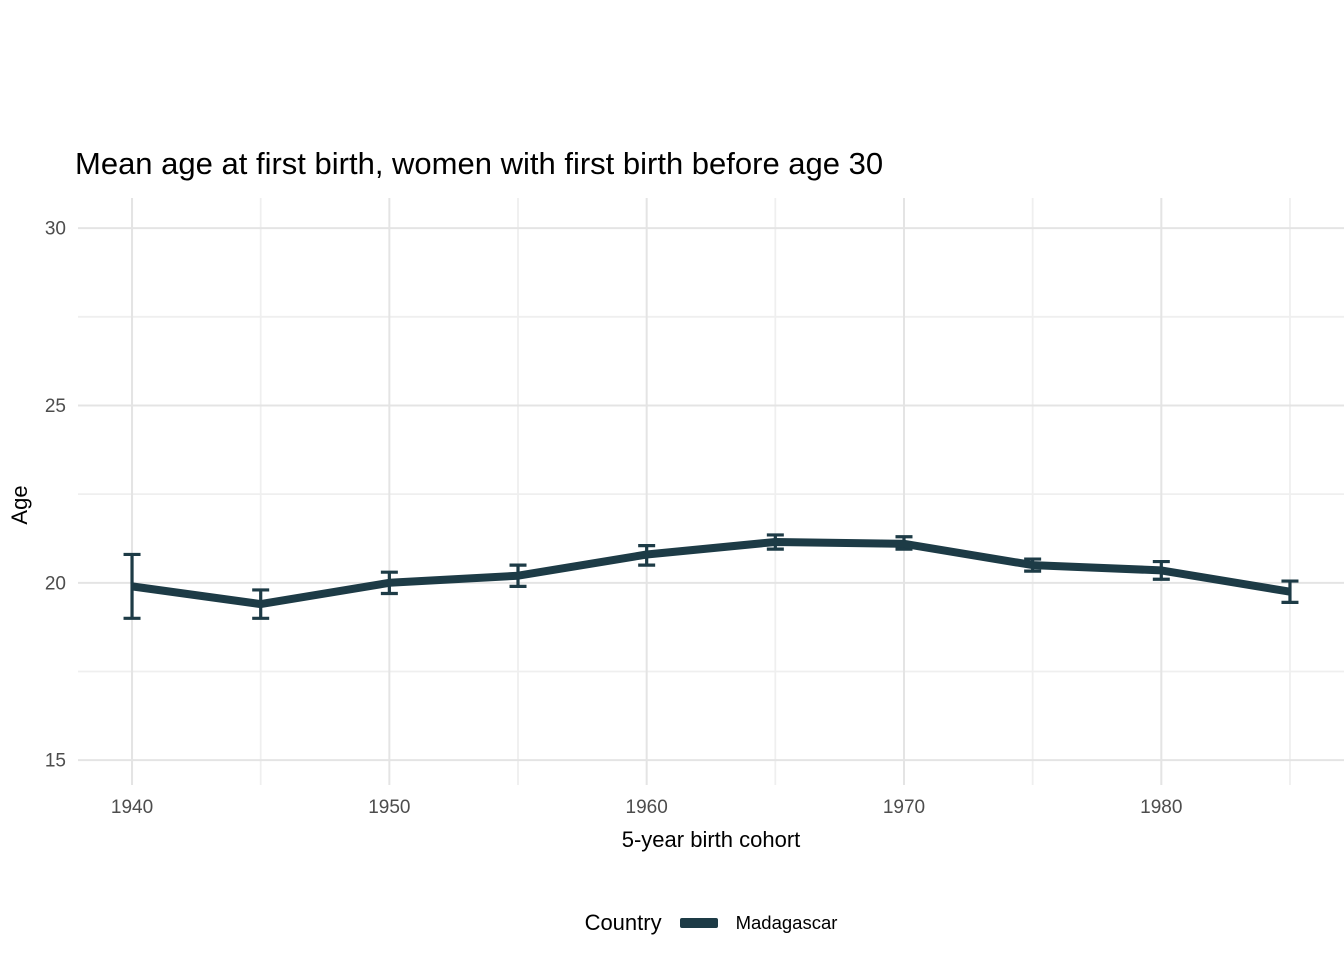 The width and height of the screenshot is (1344, 960). What do you see at coordinates (647, 807) in the screenshot?
I see `x-tick-label: 1960` at bounding box center [647, 807].